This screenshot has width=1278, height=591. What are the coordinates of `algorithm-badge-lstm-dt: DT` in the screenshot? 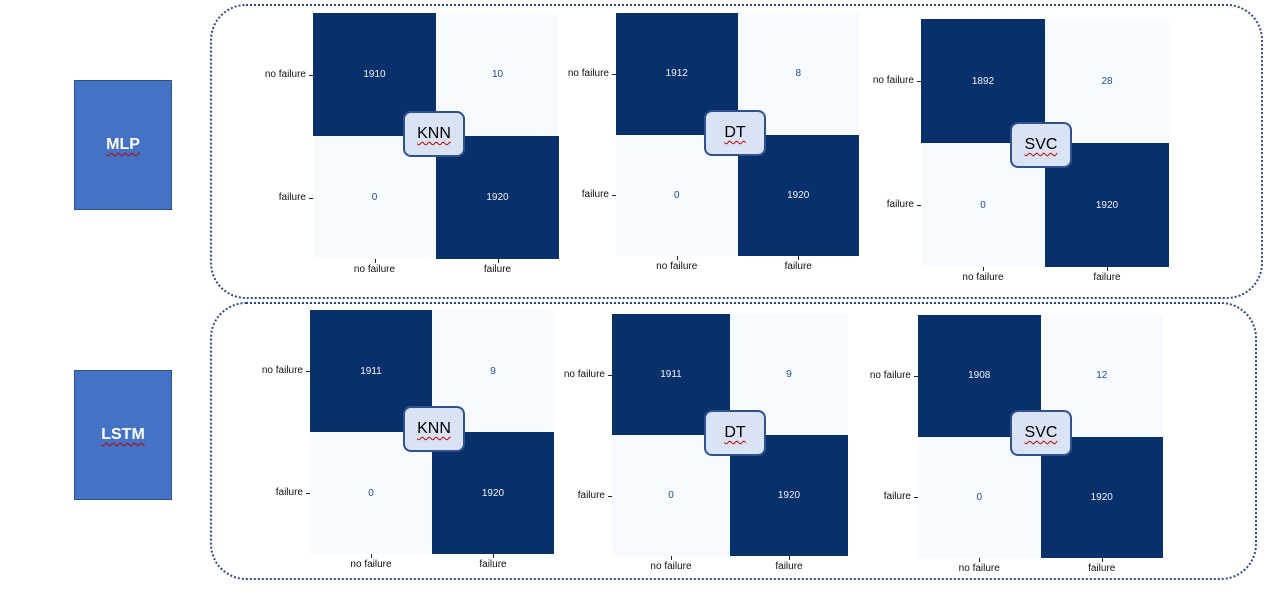 It's located at (735, 433).